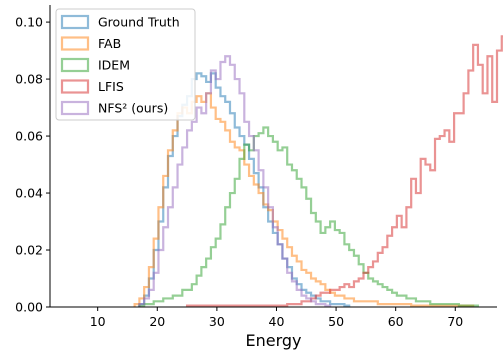 The image size is (503, 353). What do you see at coordinates (157, 321) in the screenshot?
I see `x-tick-label: 20` at bounding box center [157, 321].